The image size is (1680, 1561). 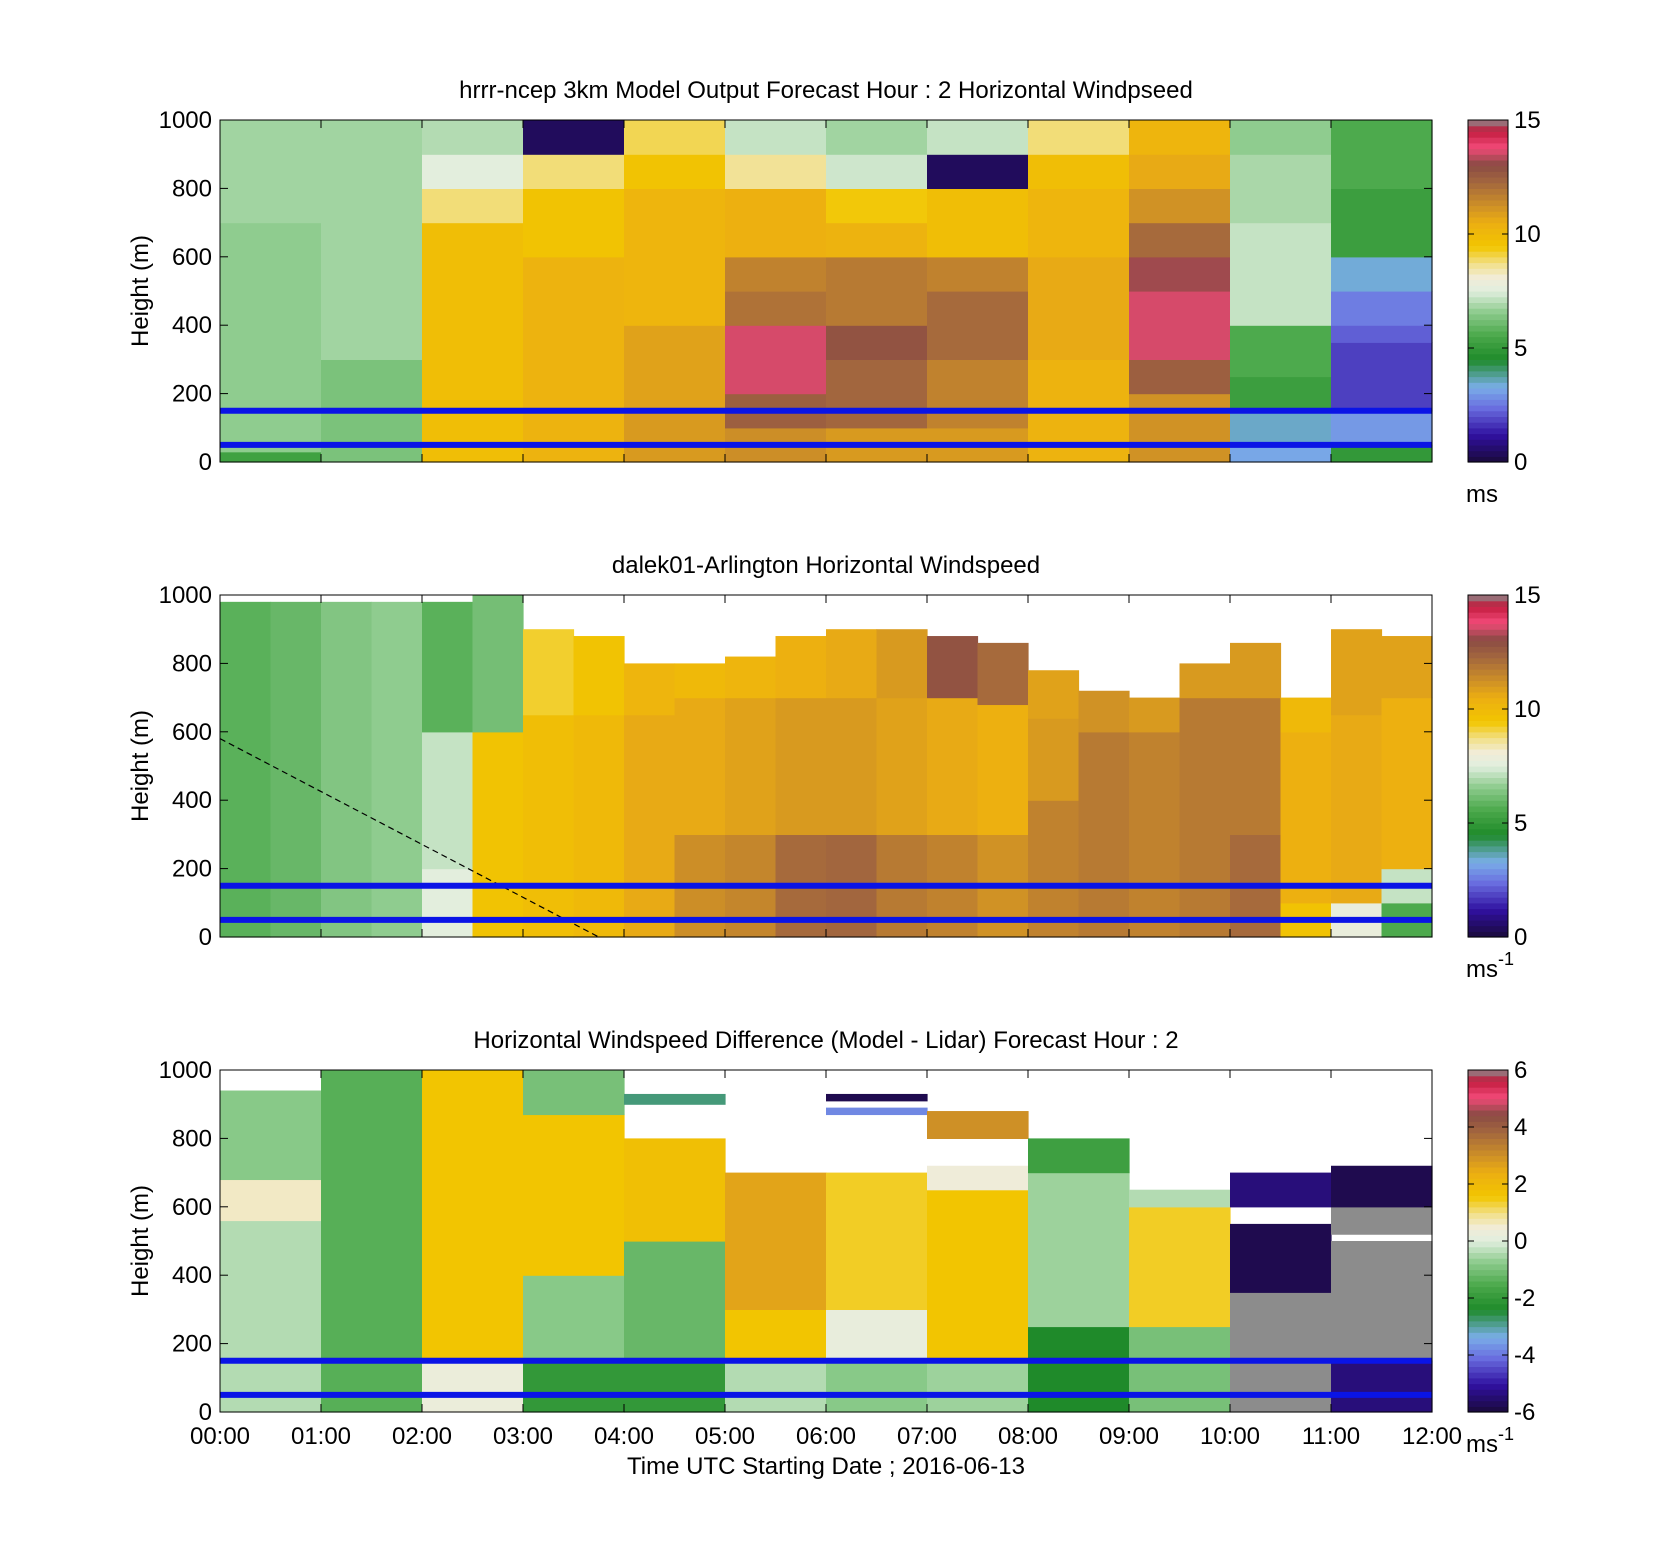 I want to click on colorbar-tick-label: -6, so click(x=1524, y=1412).